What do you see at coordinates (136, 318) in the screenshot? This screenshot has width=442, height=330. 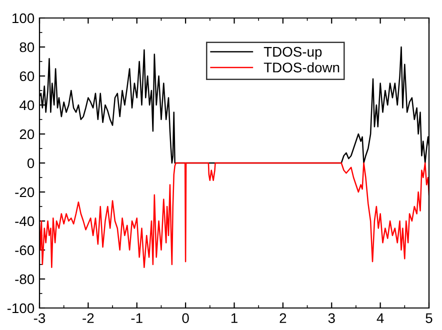 I see `x-tick-label: -1` at bounding box center [136, 318].